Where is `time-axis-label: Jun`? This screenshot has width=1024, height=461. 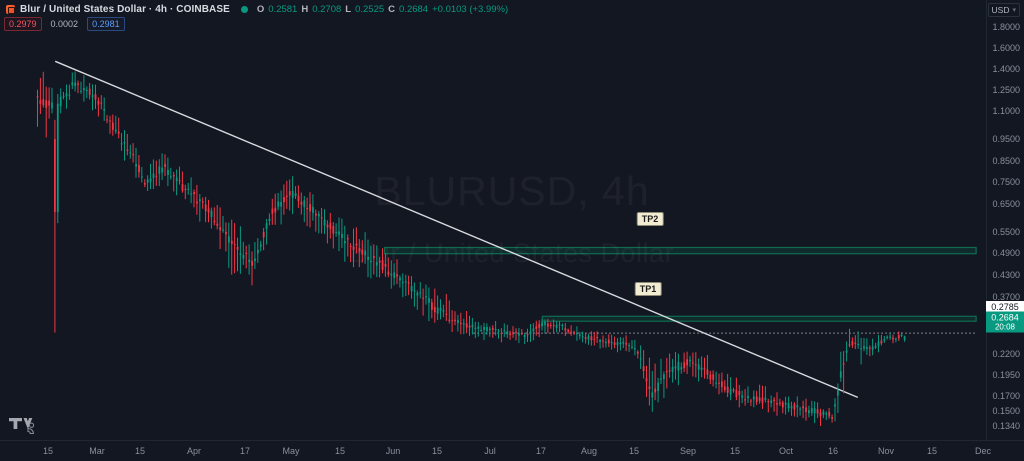 time-axis-label: Jun is located at coordinates (393, 451).